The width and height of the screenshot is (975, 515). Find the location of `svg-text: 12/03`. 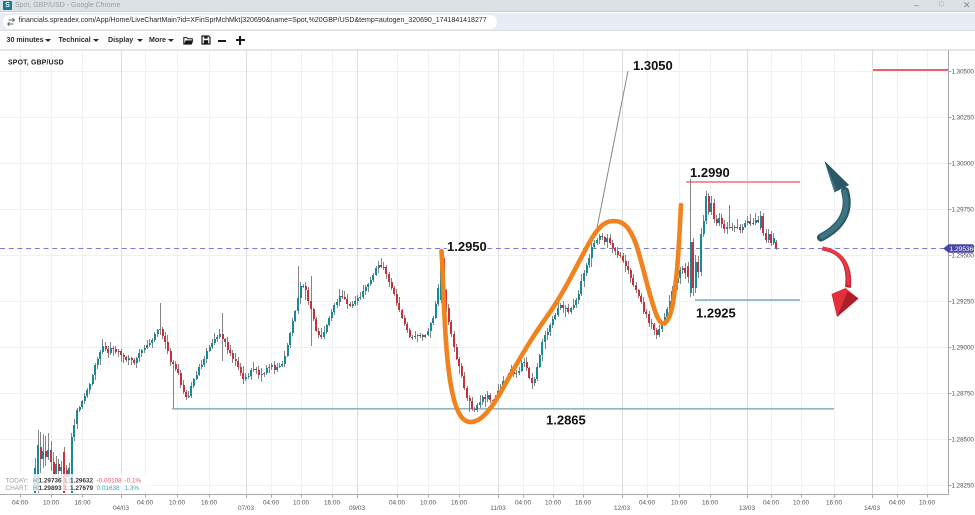

svg-text: 12/03 is located at coordinates (622, 507).